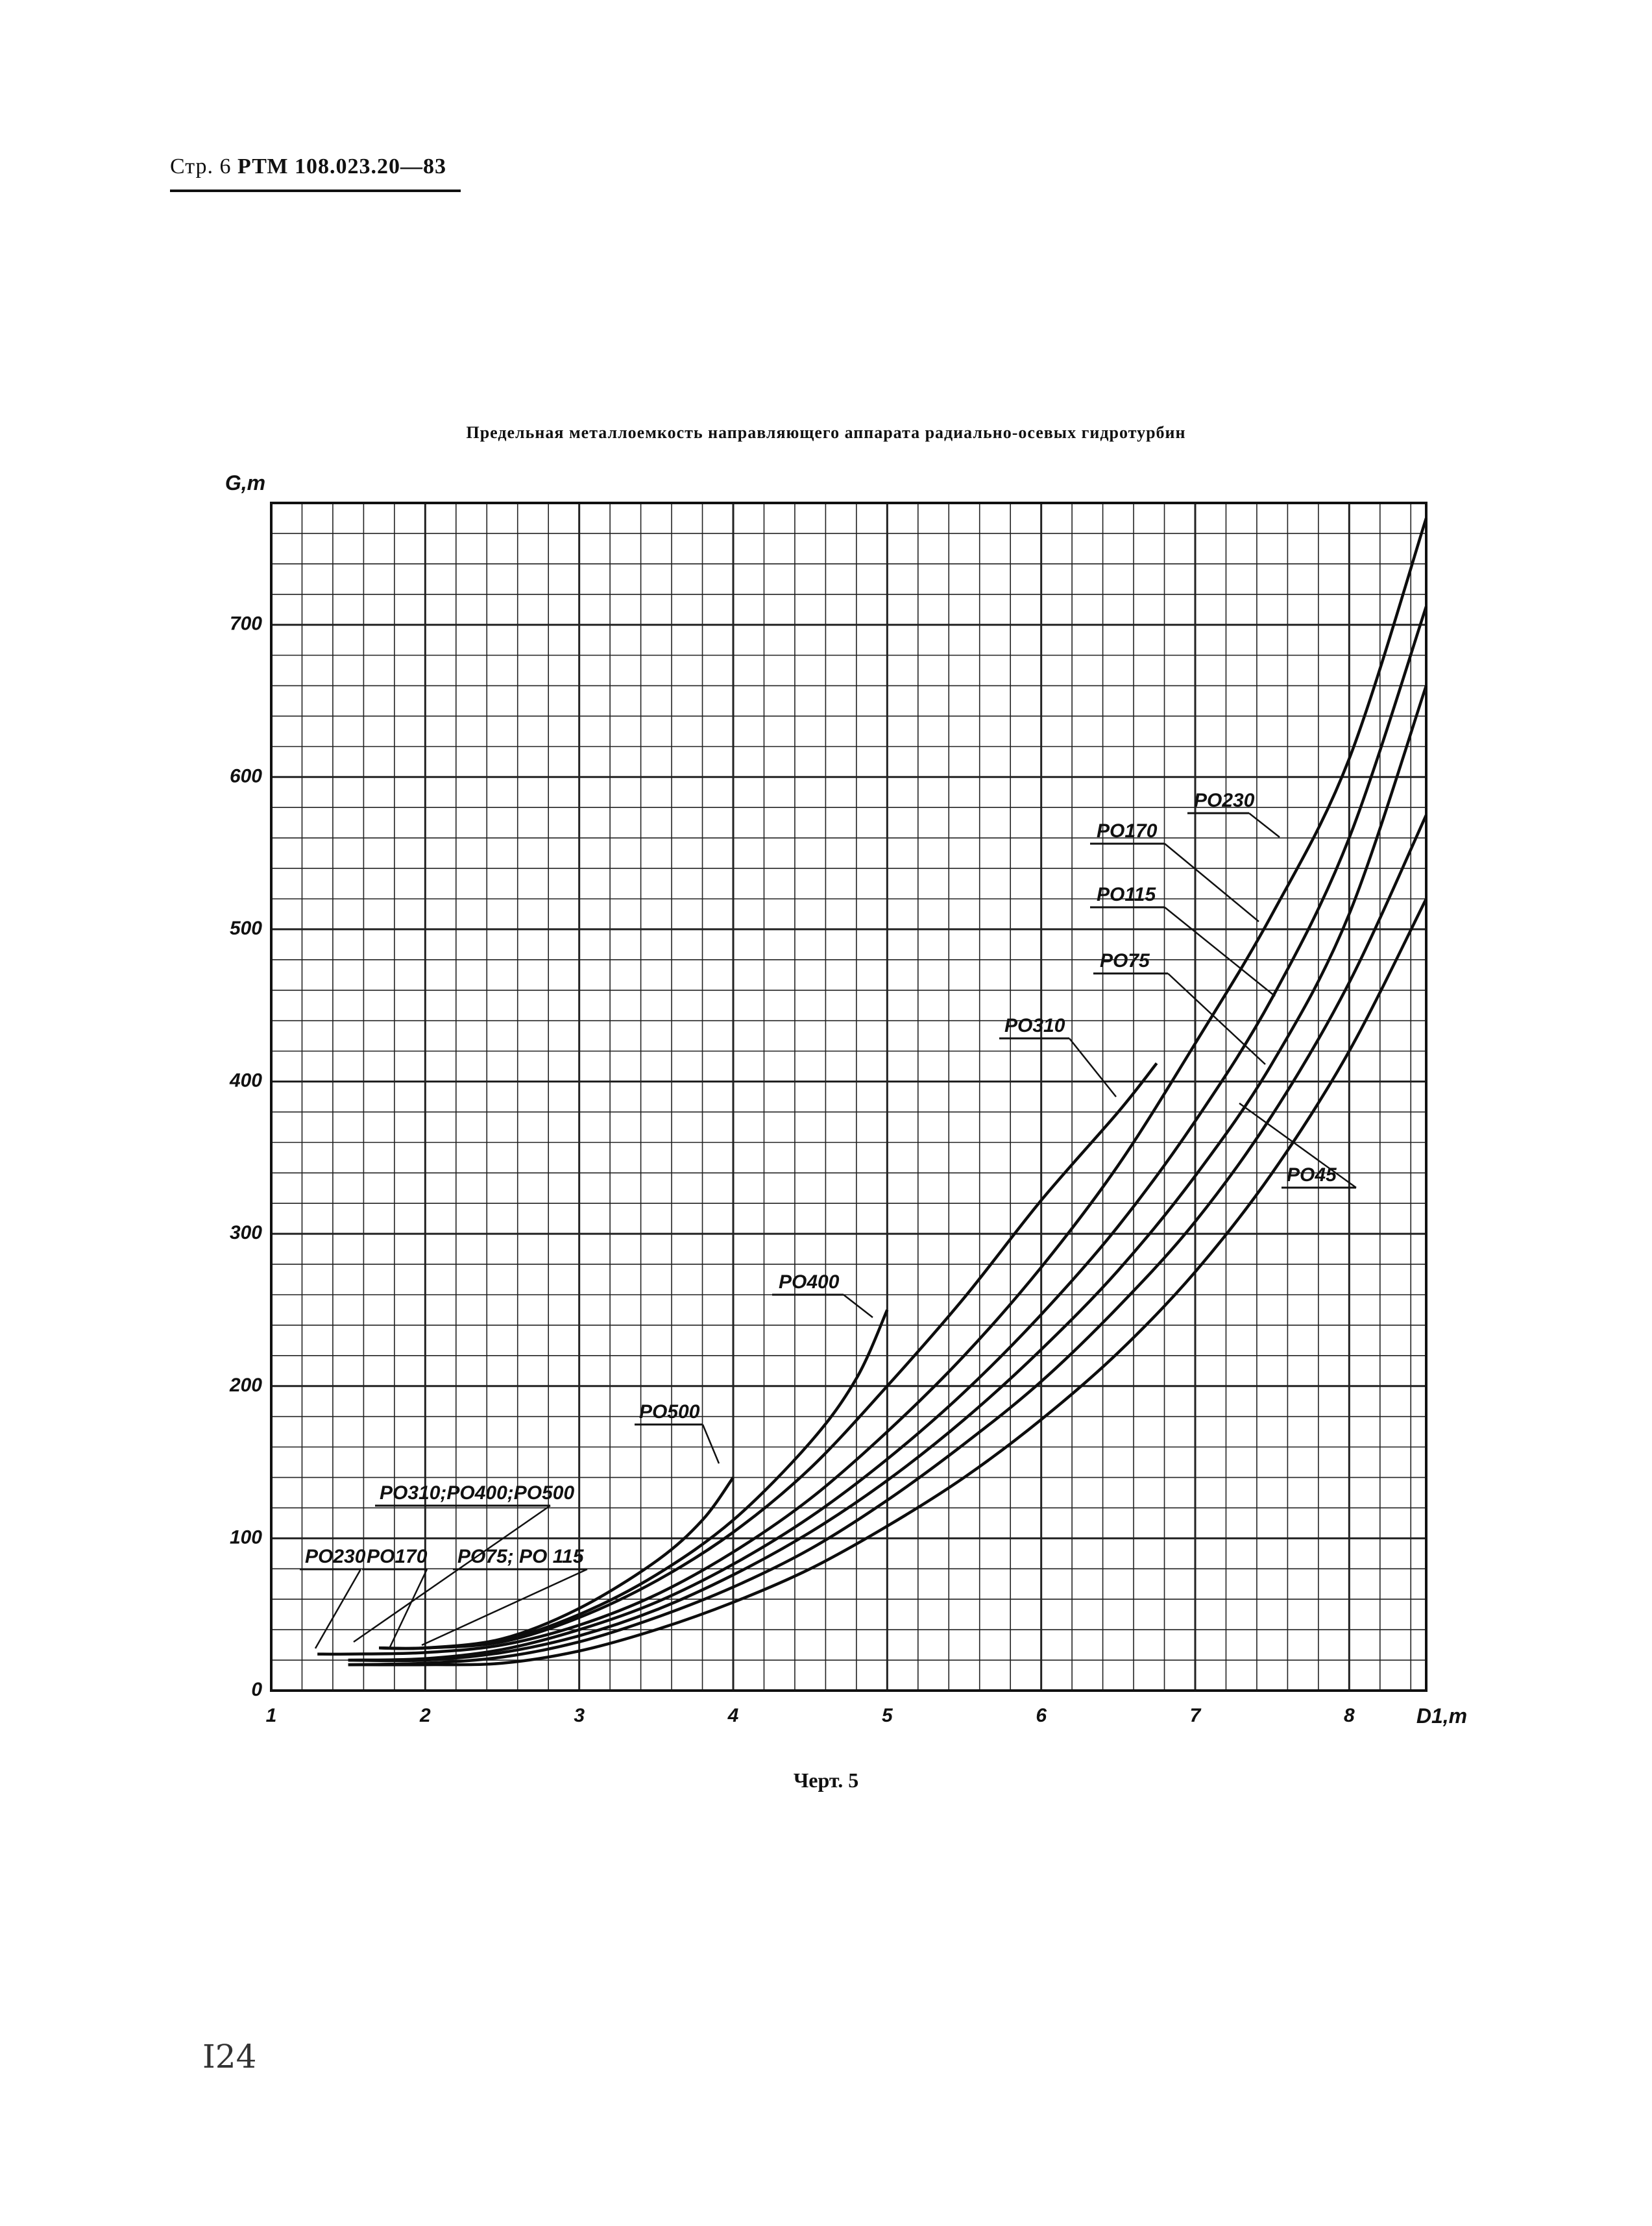  What do you see at coordinates (1041, 1715) in the screenshot?
I see `x-tick-label: 6` at bounding box center [1041, 1715].